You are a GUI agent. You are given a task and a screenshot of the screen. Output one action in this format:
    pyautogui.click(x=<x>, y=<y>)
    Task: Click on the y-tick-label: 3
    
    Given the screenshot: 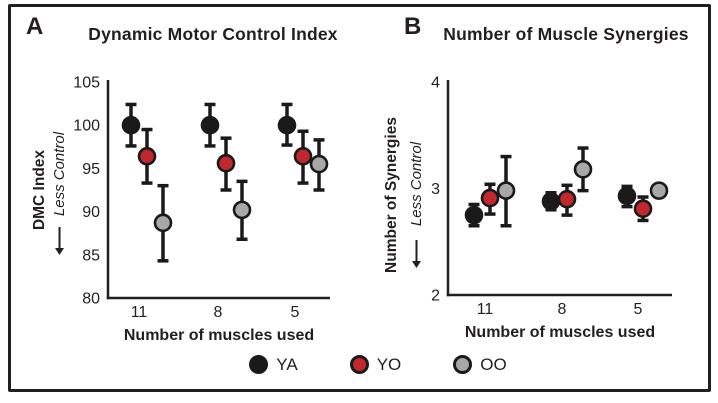 What is the action you would take?
    pyautogui.click(x=435, y=189)
    